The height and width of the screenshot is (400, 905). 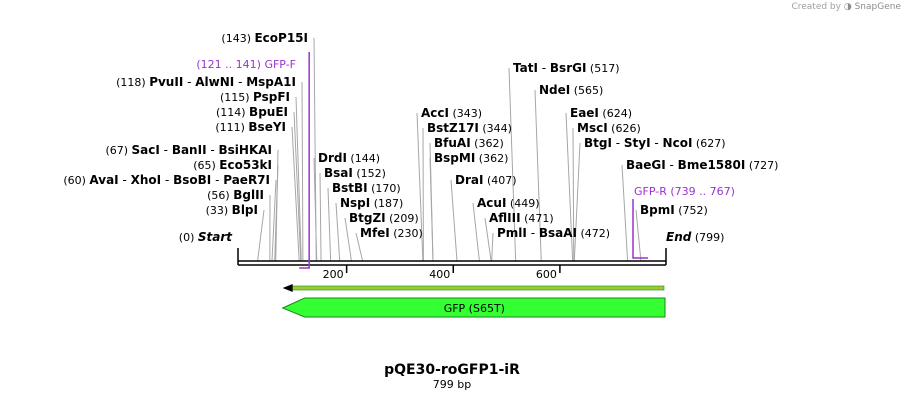 What do you see at coordinates (261, 235) in the screenshot?
I see `site-leader-blpi` at bounding box center [261, 235].